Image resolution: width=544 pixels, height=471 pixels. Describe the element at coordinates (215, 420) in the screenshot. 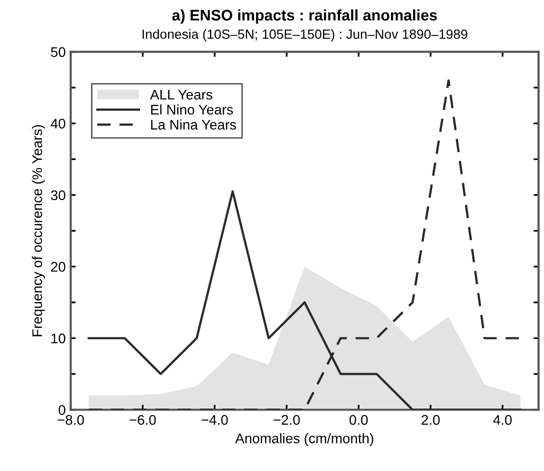

I see `x-tick-label: −4.0` at that location.